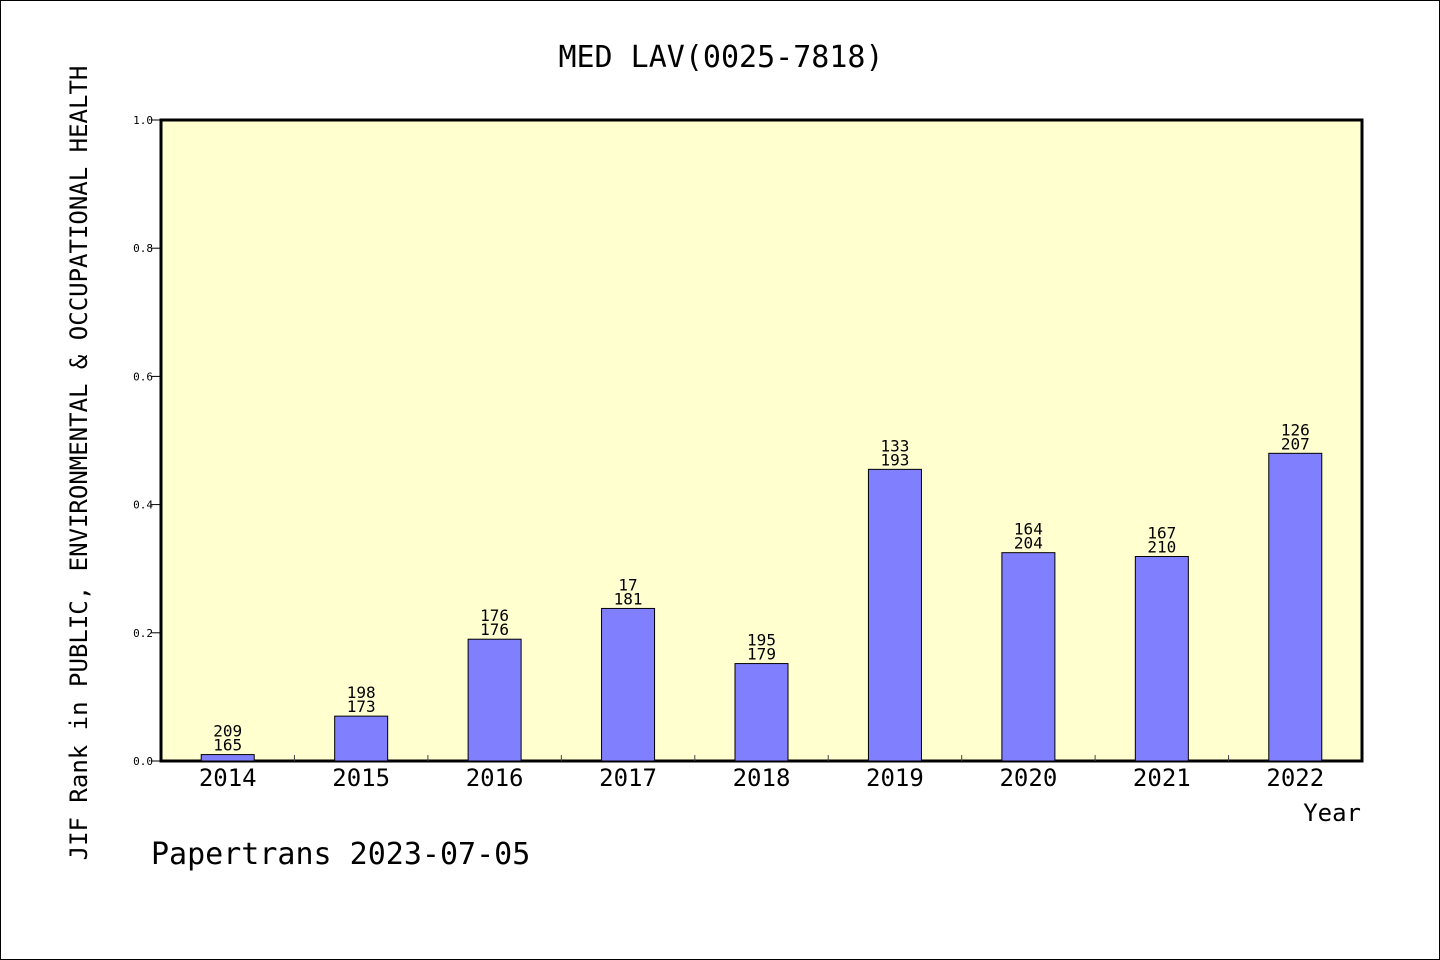 The width and height of the screenshot is (1440, 960). What do you see at coordinates (146, 441) in the screenshot?
I see `y-axis: 0.0 0.2 0.4 0.6 0.8 1.0` at bounding box center [146, 441].